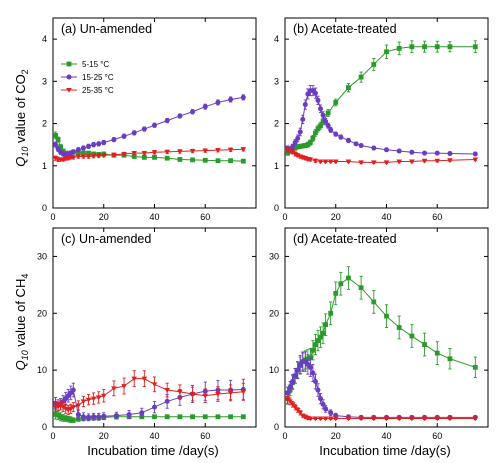 This screenshot has height=463, width=500. I want to click on x-axis-label-right: Incubation time /day(s), so click(385, 450).